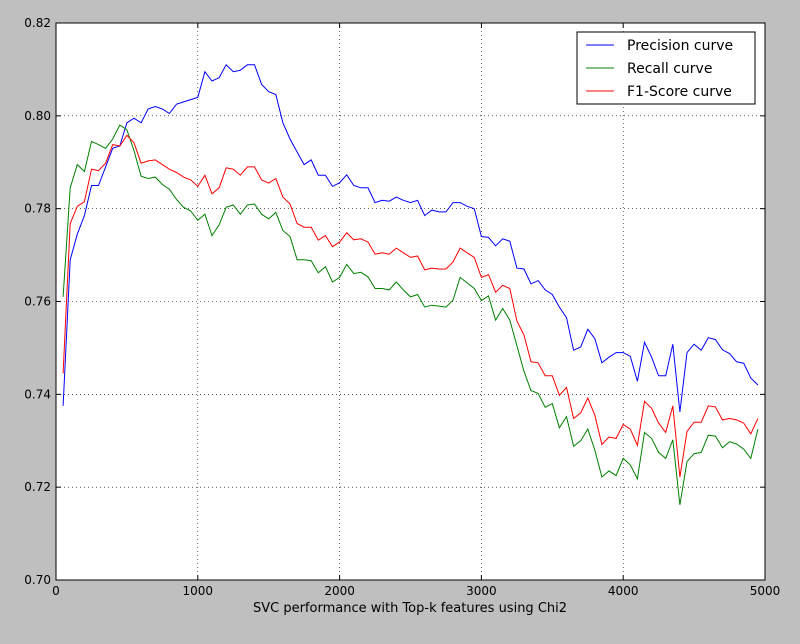 The width and height of the screenshot is (800, 644). I want to click on y-tick-label: 0.72, so click(37, 487).